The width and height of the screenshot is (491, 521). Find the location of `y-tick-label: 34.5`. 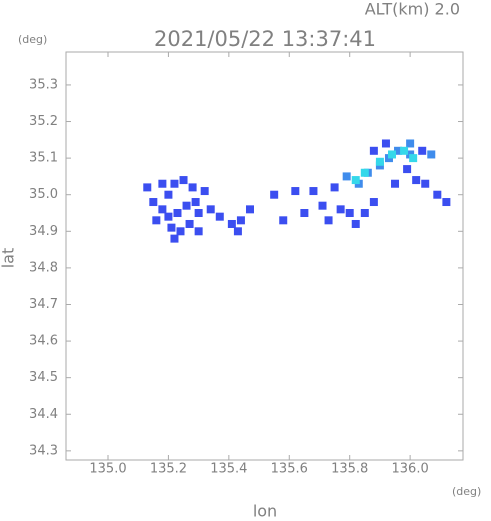

y-tick-label: 34.5 is located at coordinates (43, 377).